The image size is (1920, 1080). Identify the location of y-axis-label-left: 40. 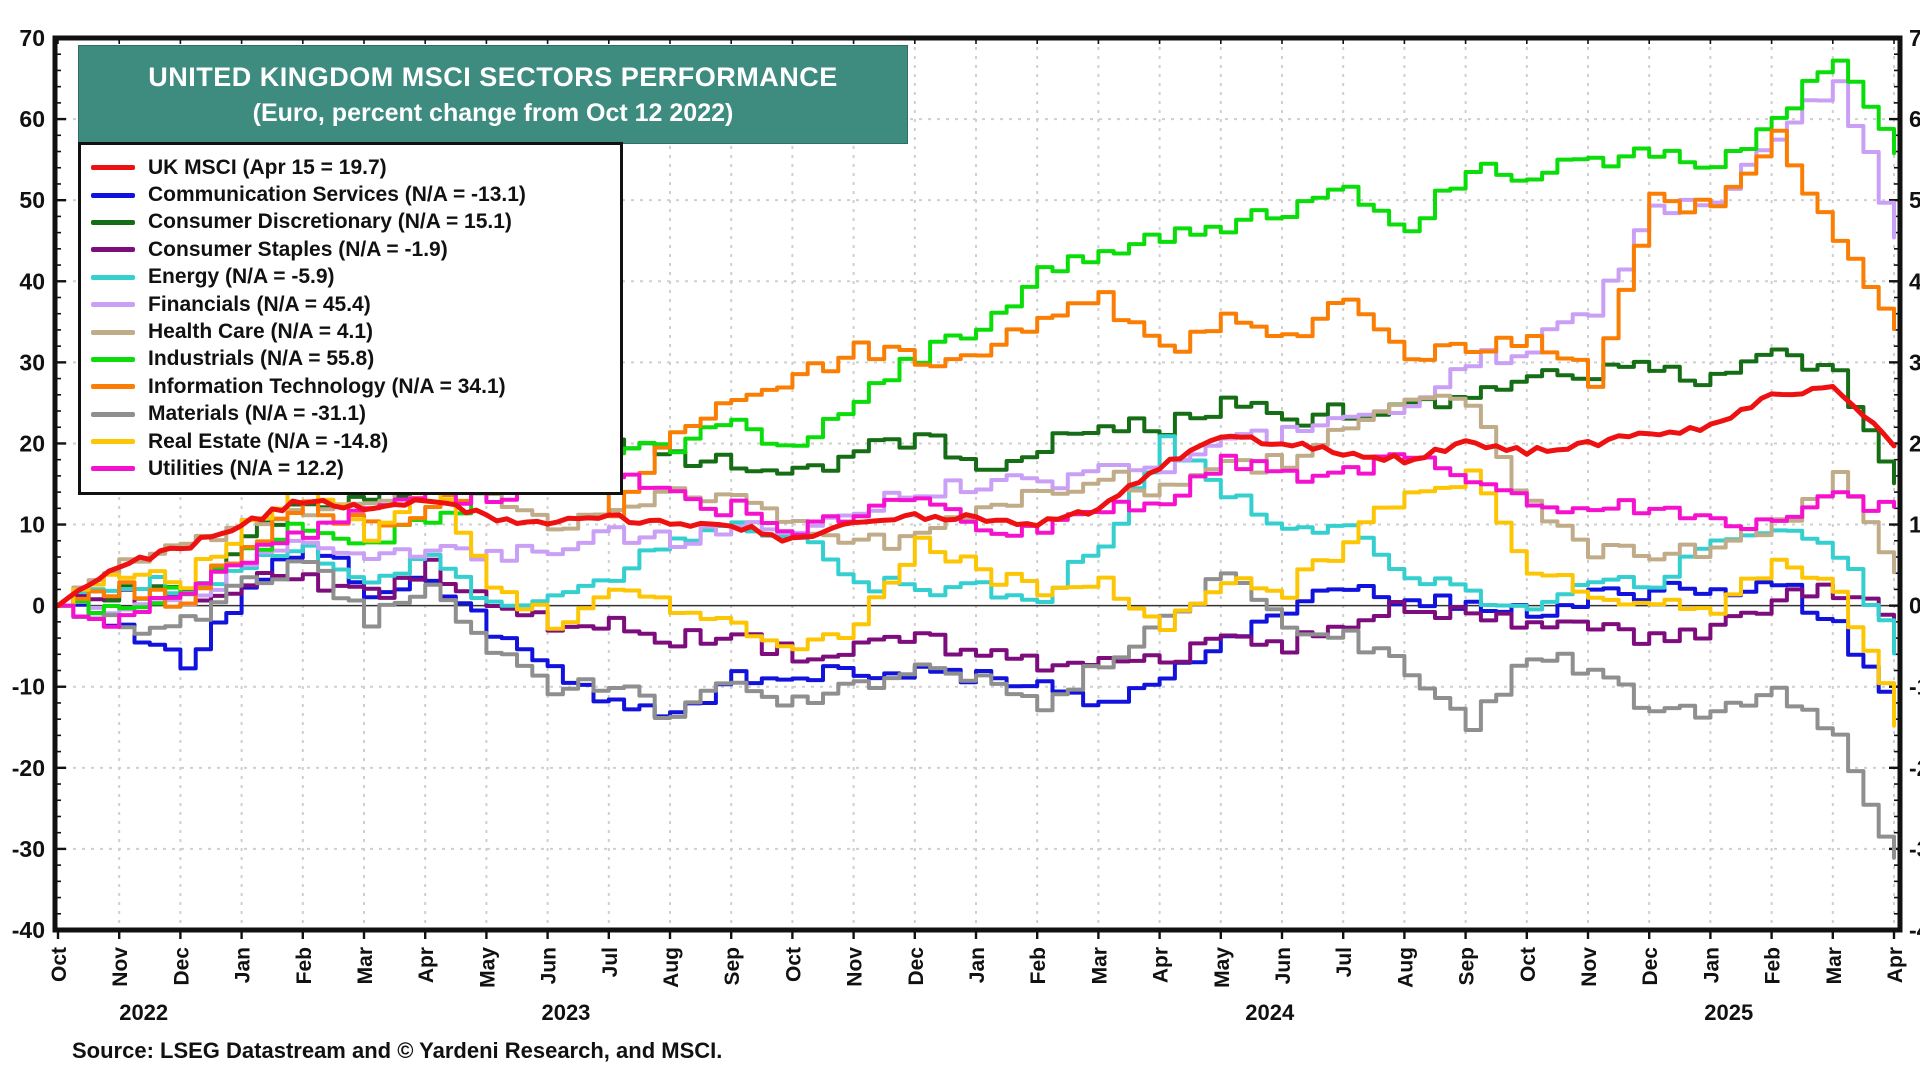
(32, 281).